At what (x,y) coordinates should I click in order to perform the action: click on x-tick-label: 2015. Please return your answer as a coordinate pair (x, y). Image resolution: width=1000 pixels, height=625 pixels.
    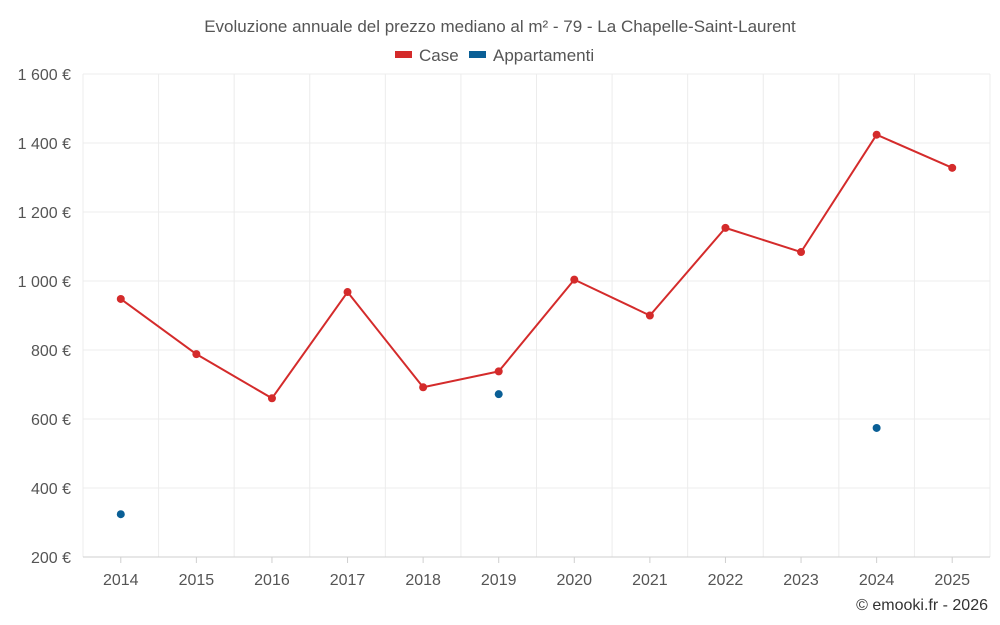
    Looking at the image, I should click on (197, 580).